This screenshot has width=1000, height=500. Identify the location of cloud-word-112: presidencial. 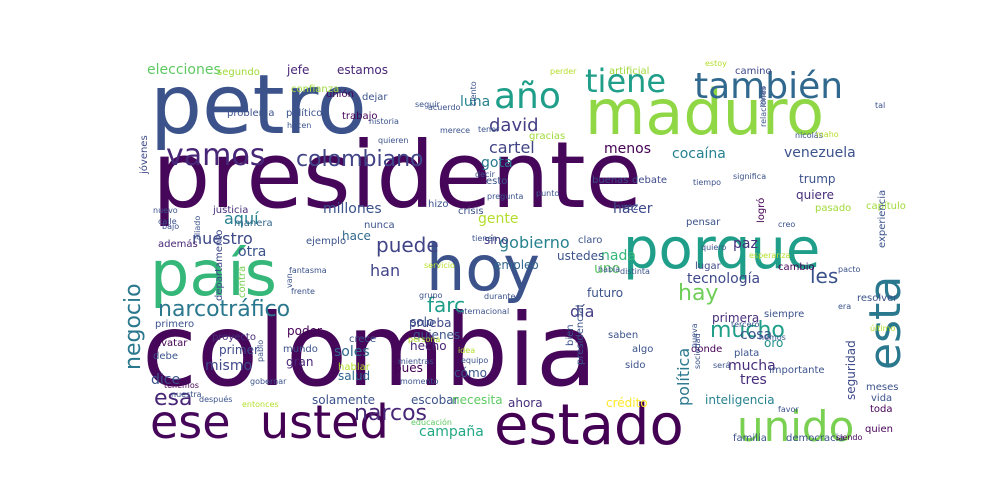
(580, 335).